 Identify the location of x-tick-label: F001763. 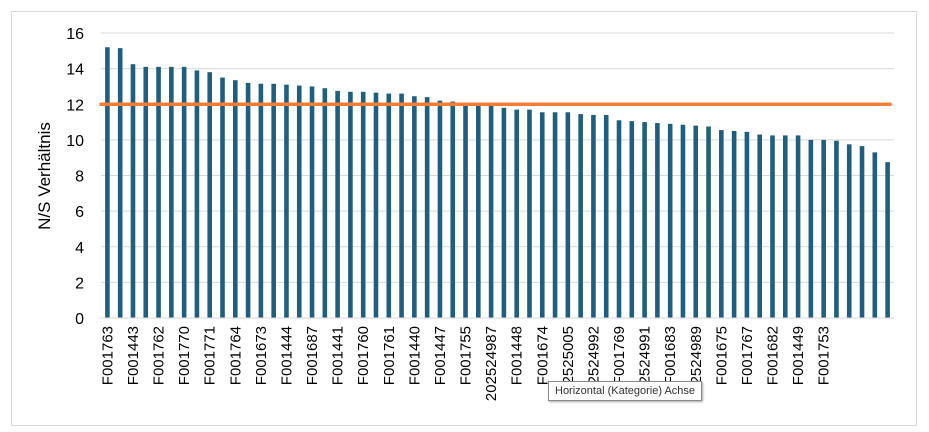
(107, 355).